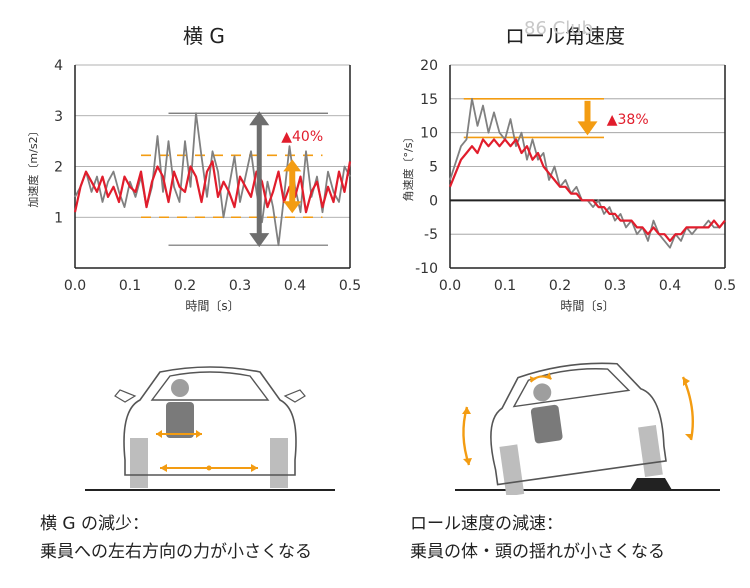  Describe the element at coordinates (58, 66) in the screenshot. I see `y-tick-label: 4` at that location.